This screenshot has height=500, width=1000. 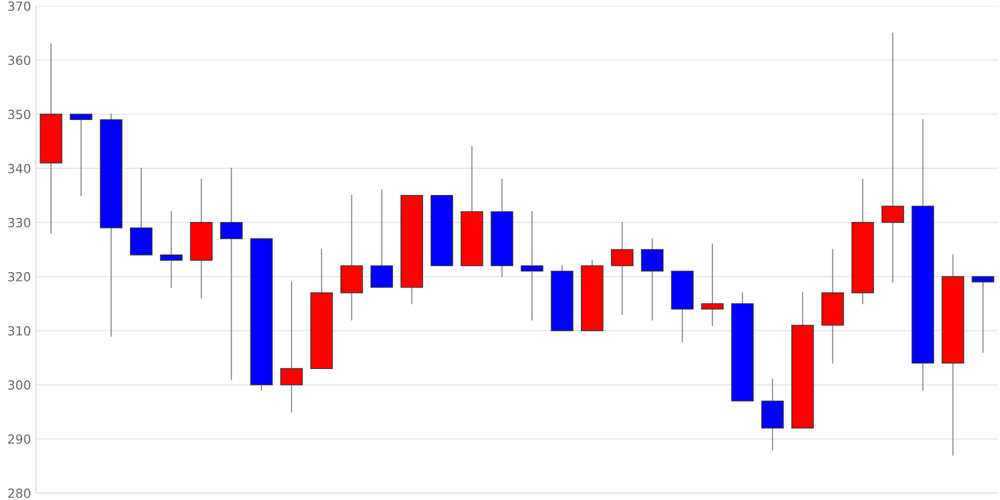 I want to click on y-tick-label: 370, so click(x=19, y=6).